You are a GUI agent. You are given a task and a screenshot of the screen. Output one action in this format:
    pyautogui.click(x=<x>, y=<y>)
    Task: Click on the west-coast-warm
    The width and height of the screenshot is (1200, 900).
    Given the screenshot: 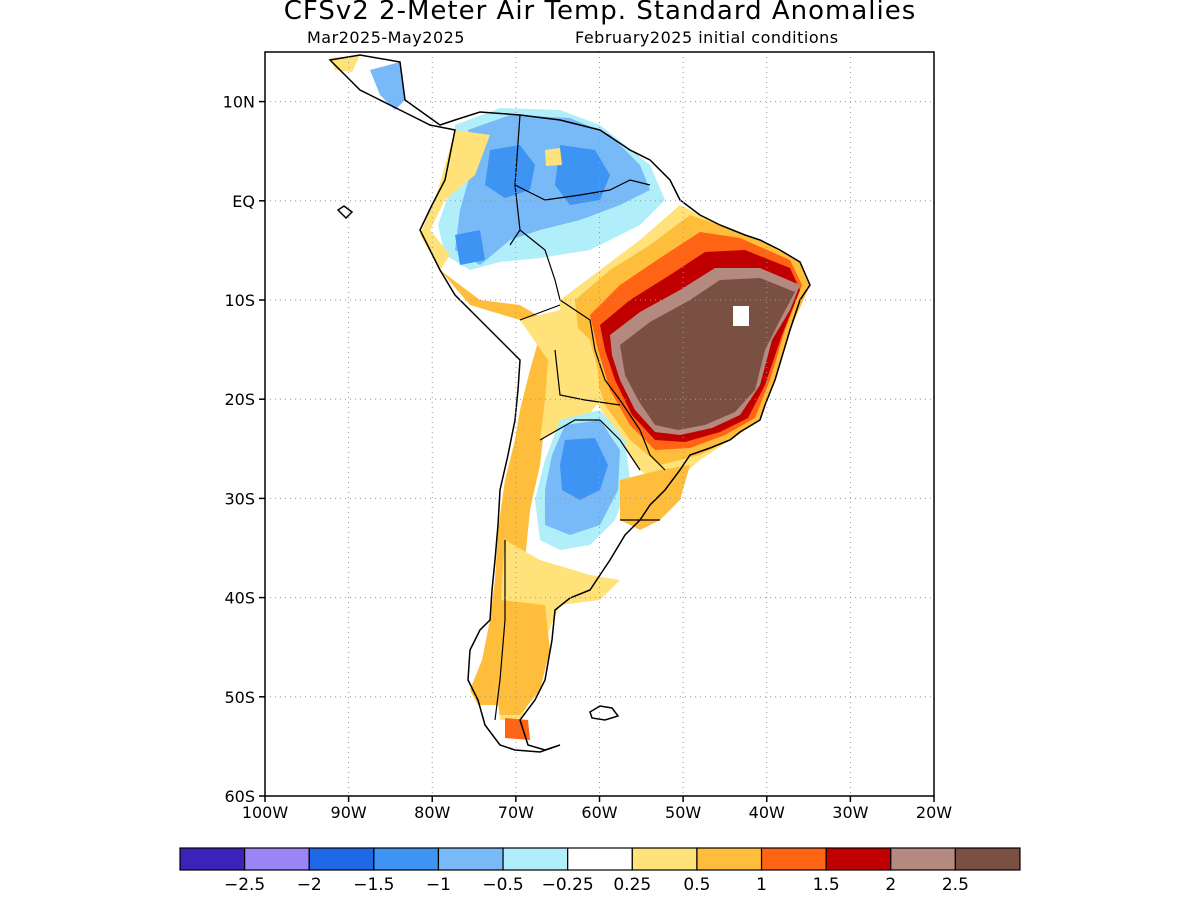 What is the action you would take?
    pyautogui.click(x=455, y=200)
    